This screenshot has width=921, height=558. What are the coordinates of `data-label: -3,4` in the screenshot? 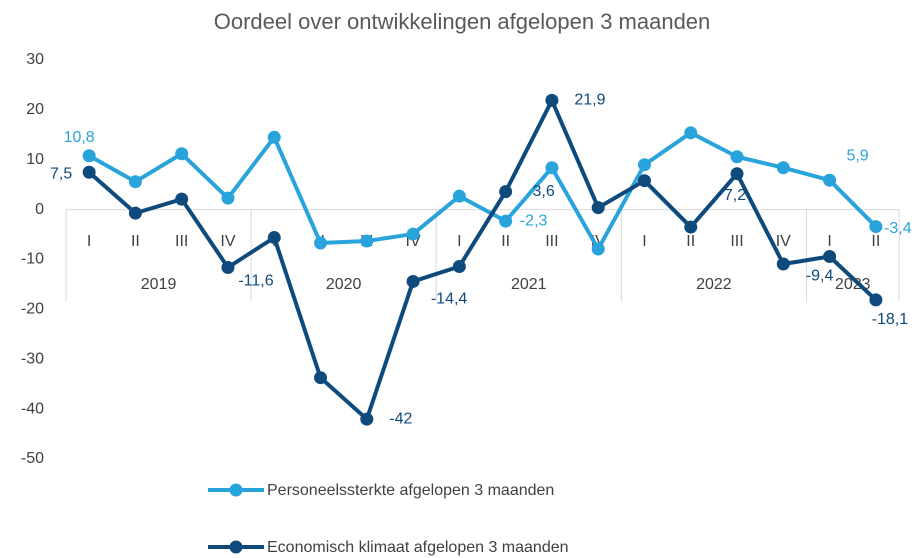 It's located at (898, 228).